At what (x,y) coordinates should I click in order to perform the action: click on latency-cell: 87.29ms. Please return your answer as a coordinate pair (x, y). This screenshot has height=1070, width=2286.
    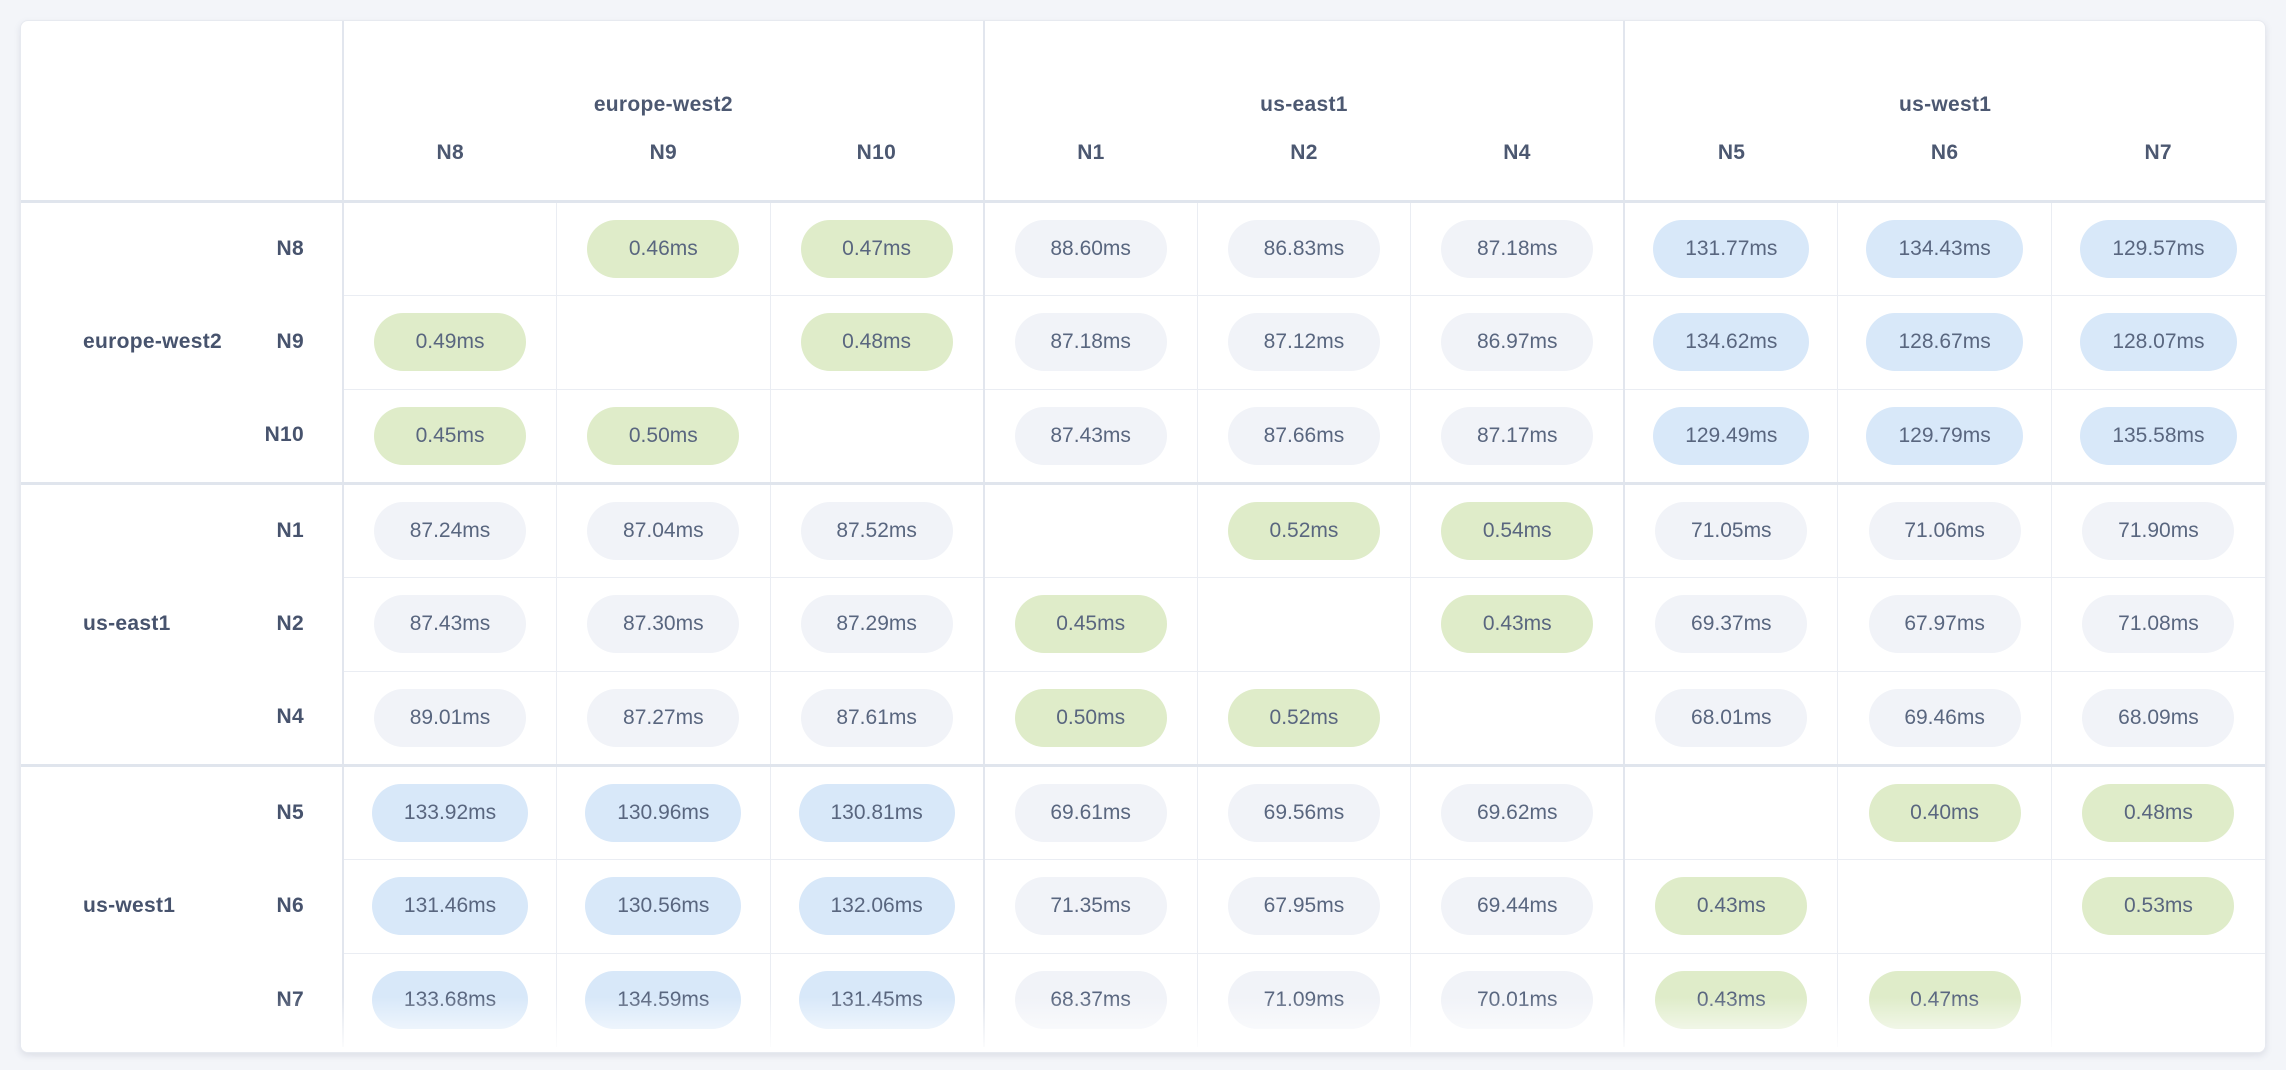
    Looking at the image, I should click on (876, 623).